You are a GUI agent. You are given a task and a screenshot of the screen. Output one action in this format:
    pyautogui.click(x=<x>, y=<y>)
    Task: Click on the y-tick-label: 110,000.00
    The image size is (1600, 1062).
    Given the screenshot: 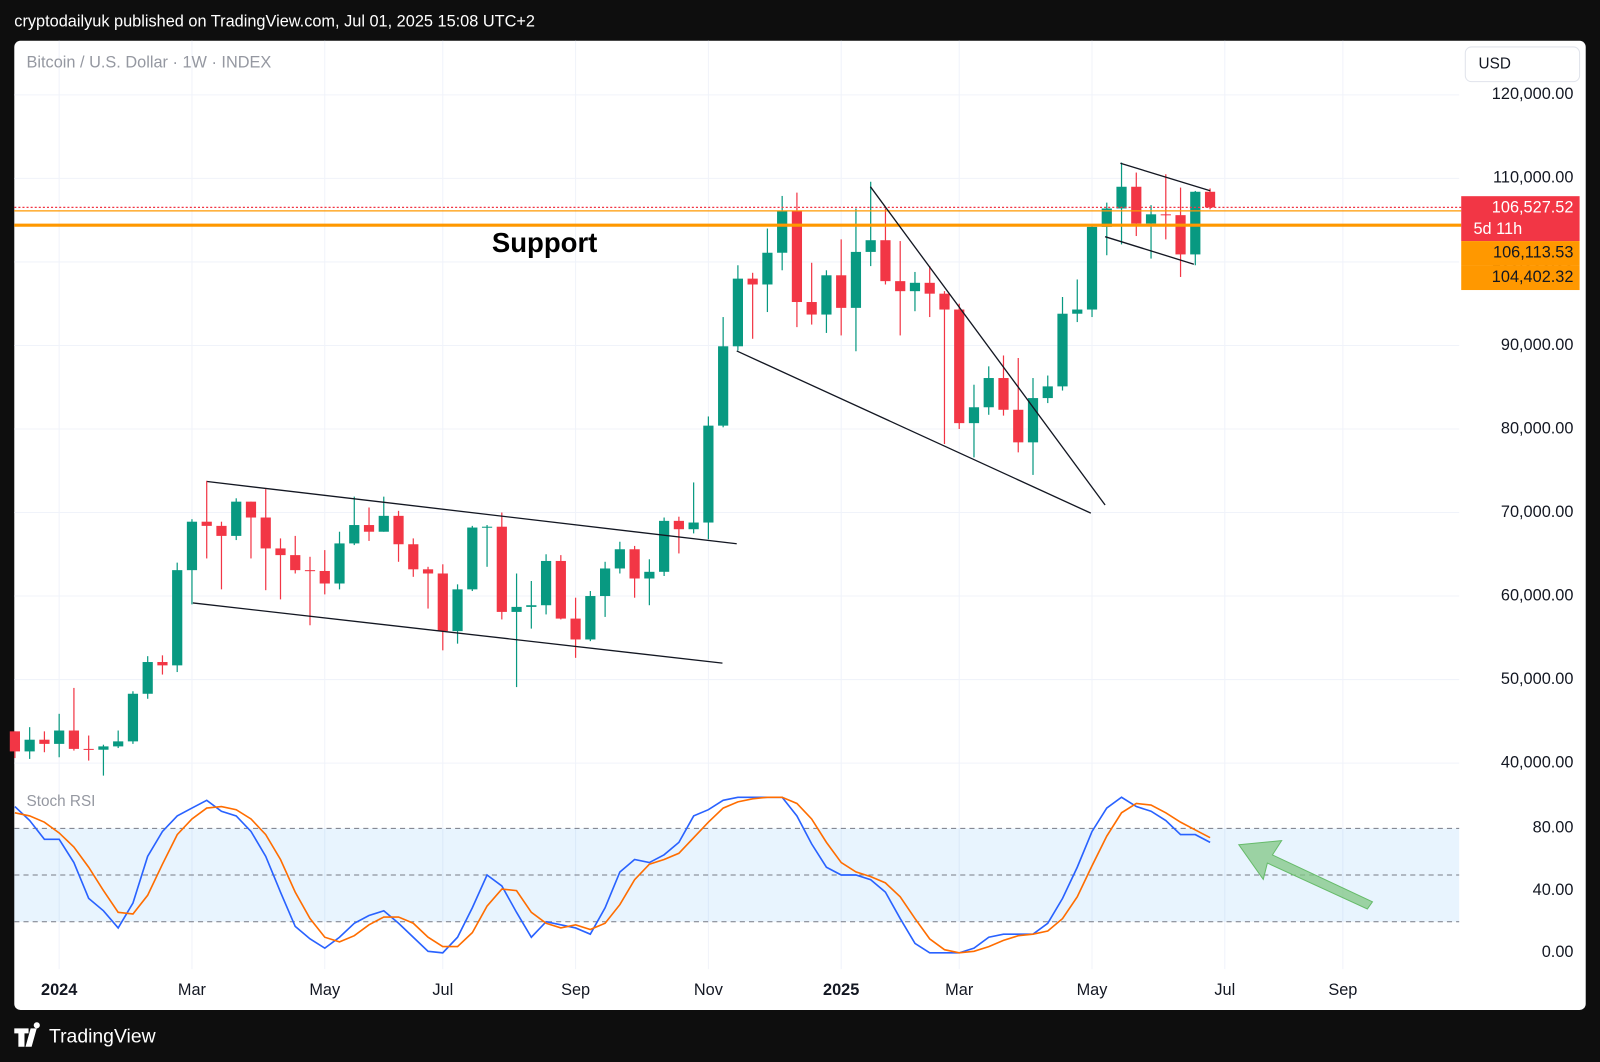 What is the action you would take?
    pyautogui.click(x=1533, y=178)
    